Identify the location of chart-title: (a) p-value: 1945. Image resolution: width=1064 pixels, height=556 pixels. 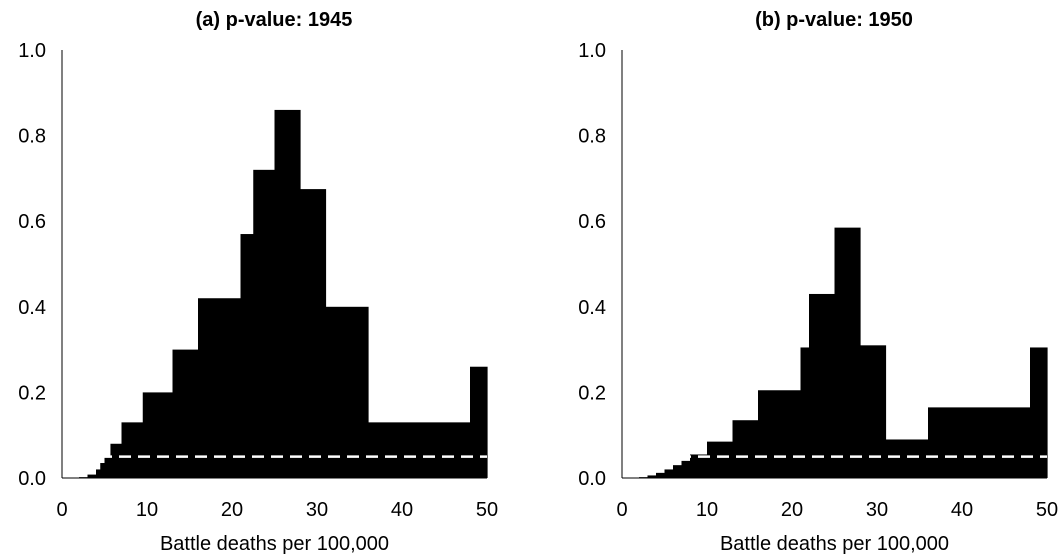
(274, 20).